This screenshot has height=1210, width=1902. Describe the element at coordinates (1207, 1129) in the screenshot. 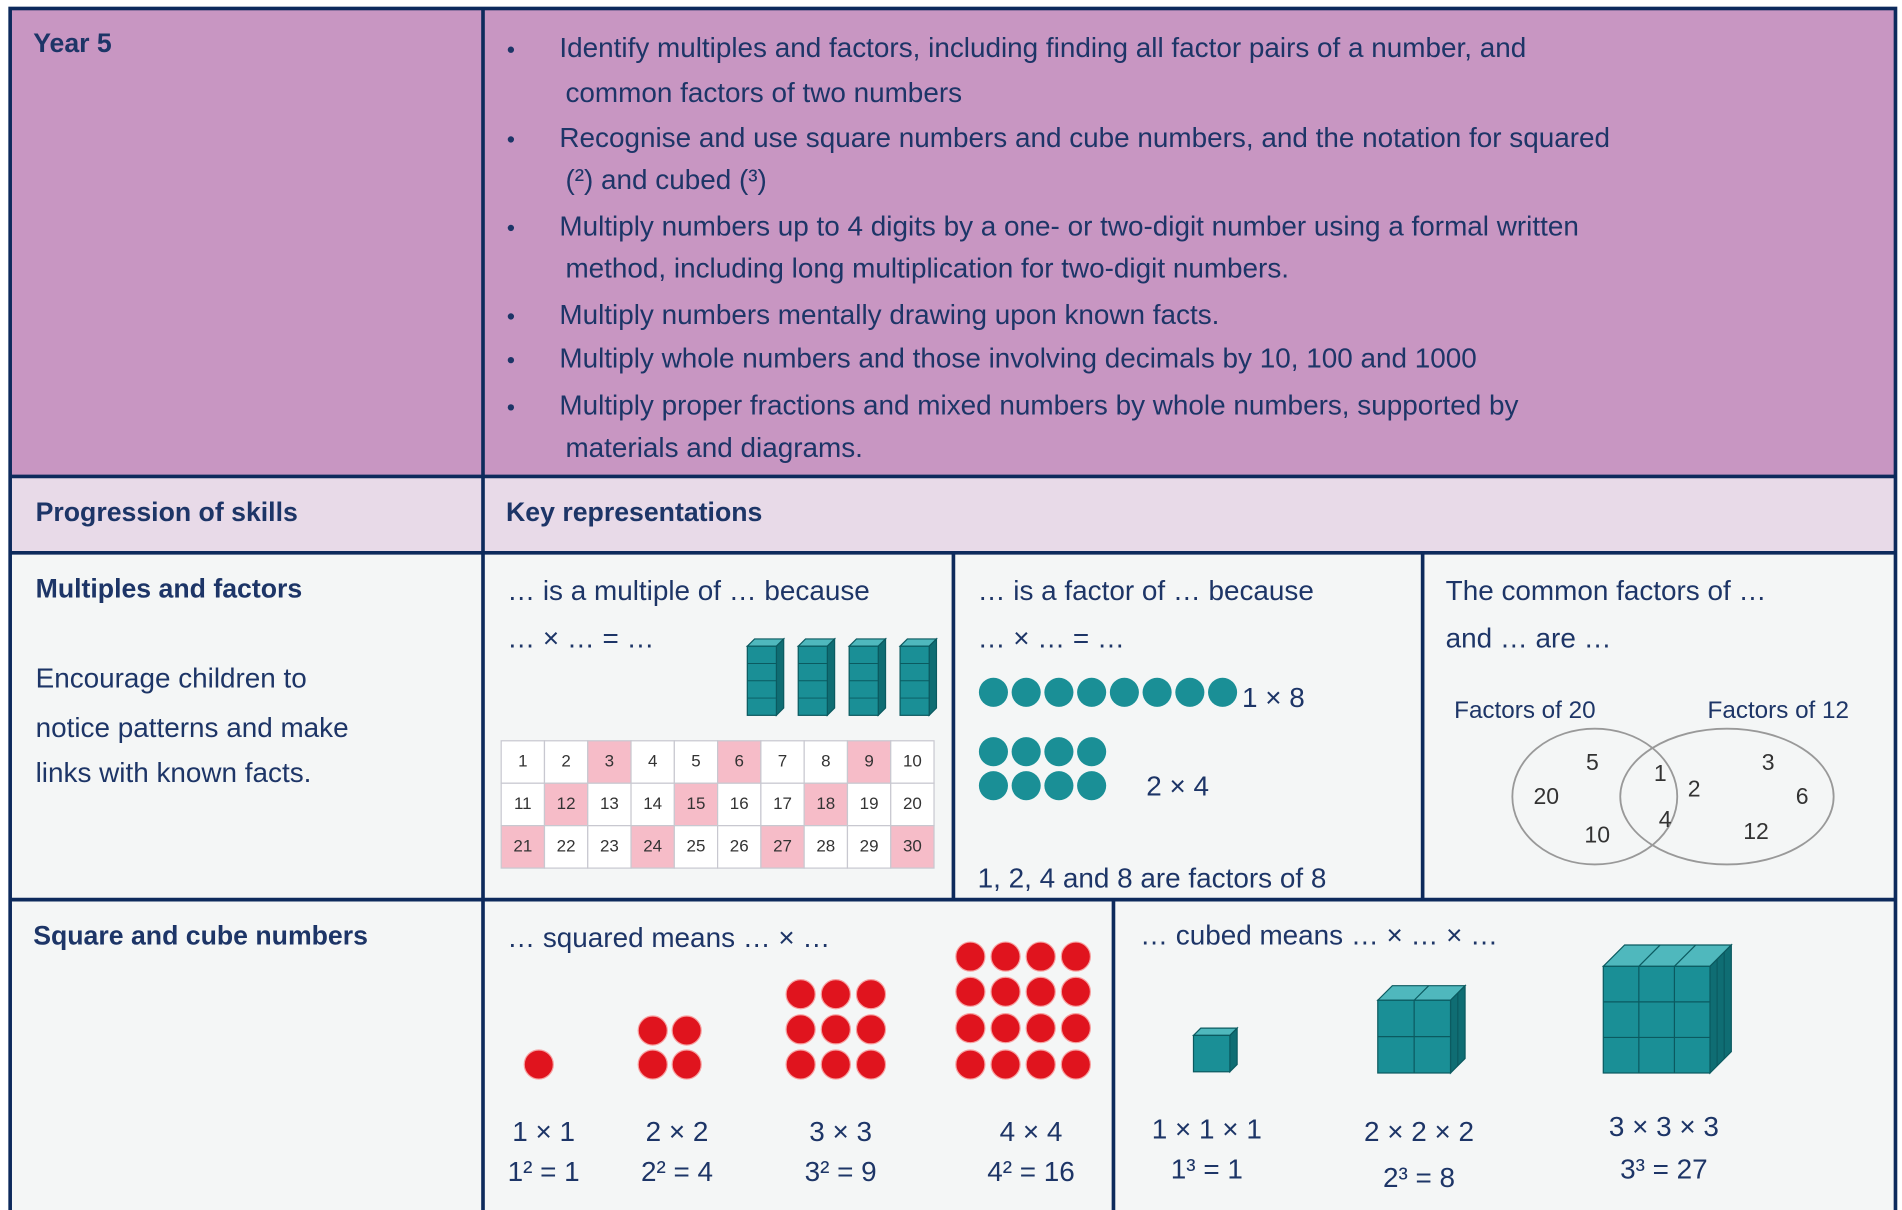

I see `cube-calc: 1 × 1 × 1` at that location.